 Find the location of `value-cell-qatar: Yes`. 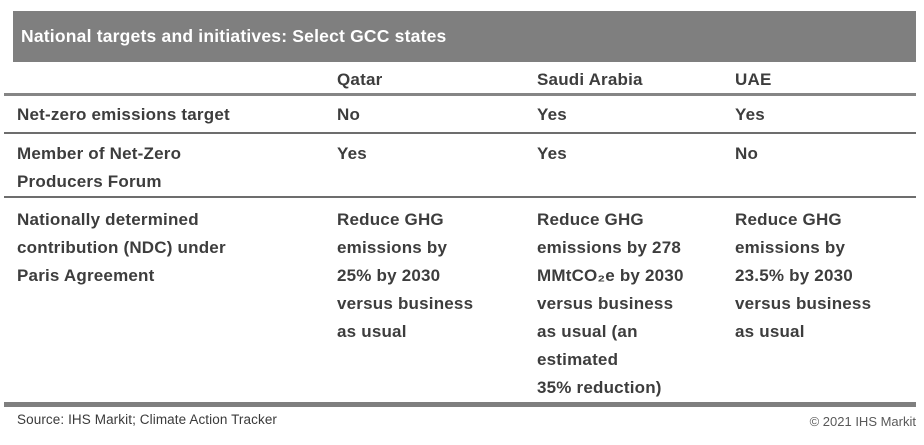

value-cell-qatar: Yes is located at coordinates (352, 153).